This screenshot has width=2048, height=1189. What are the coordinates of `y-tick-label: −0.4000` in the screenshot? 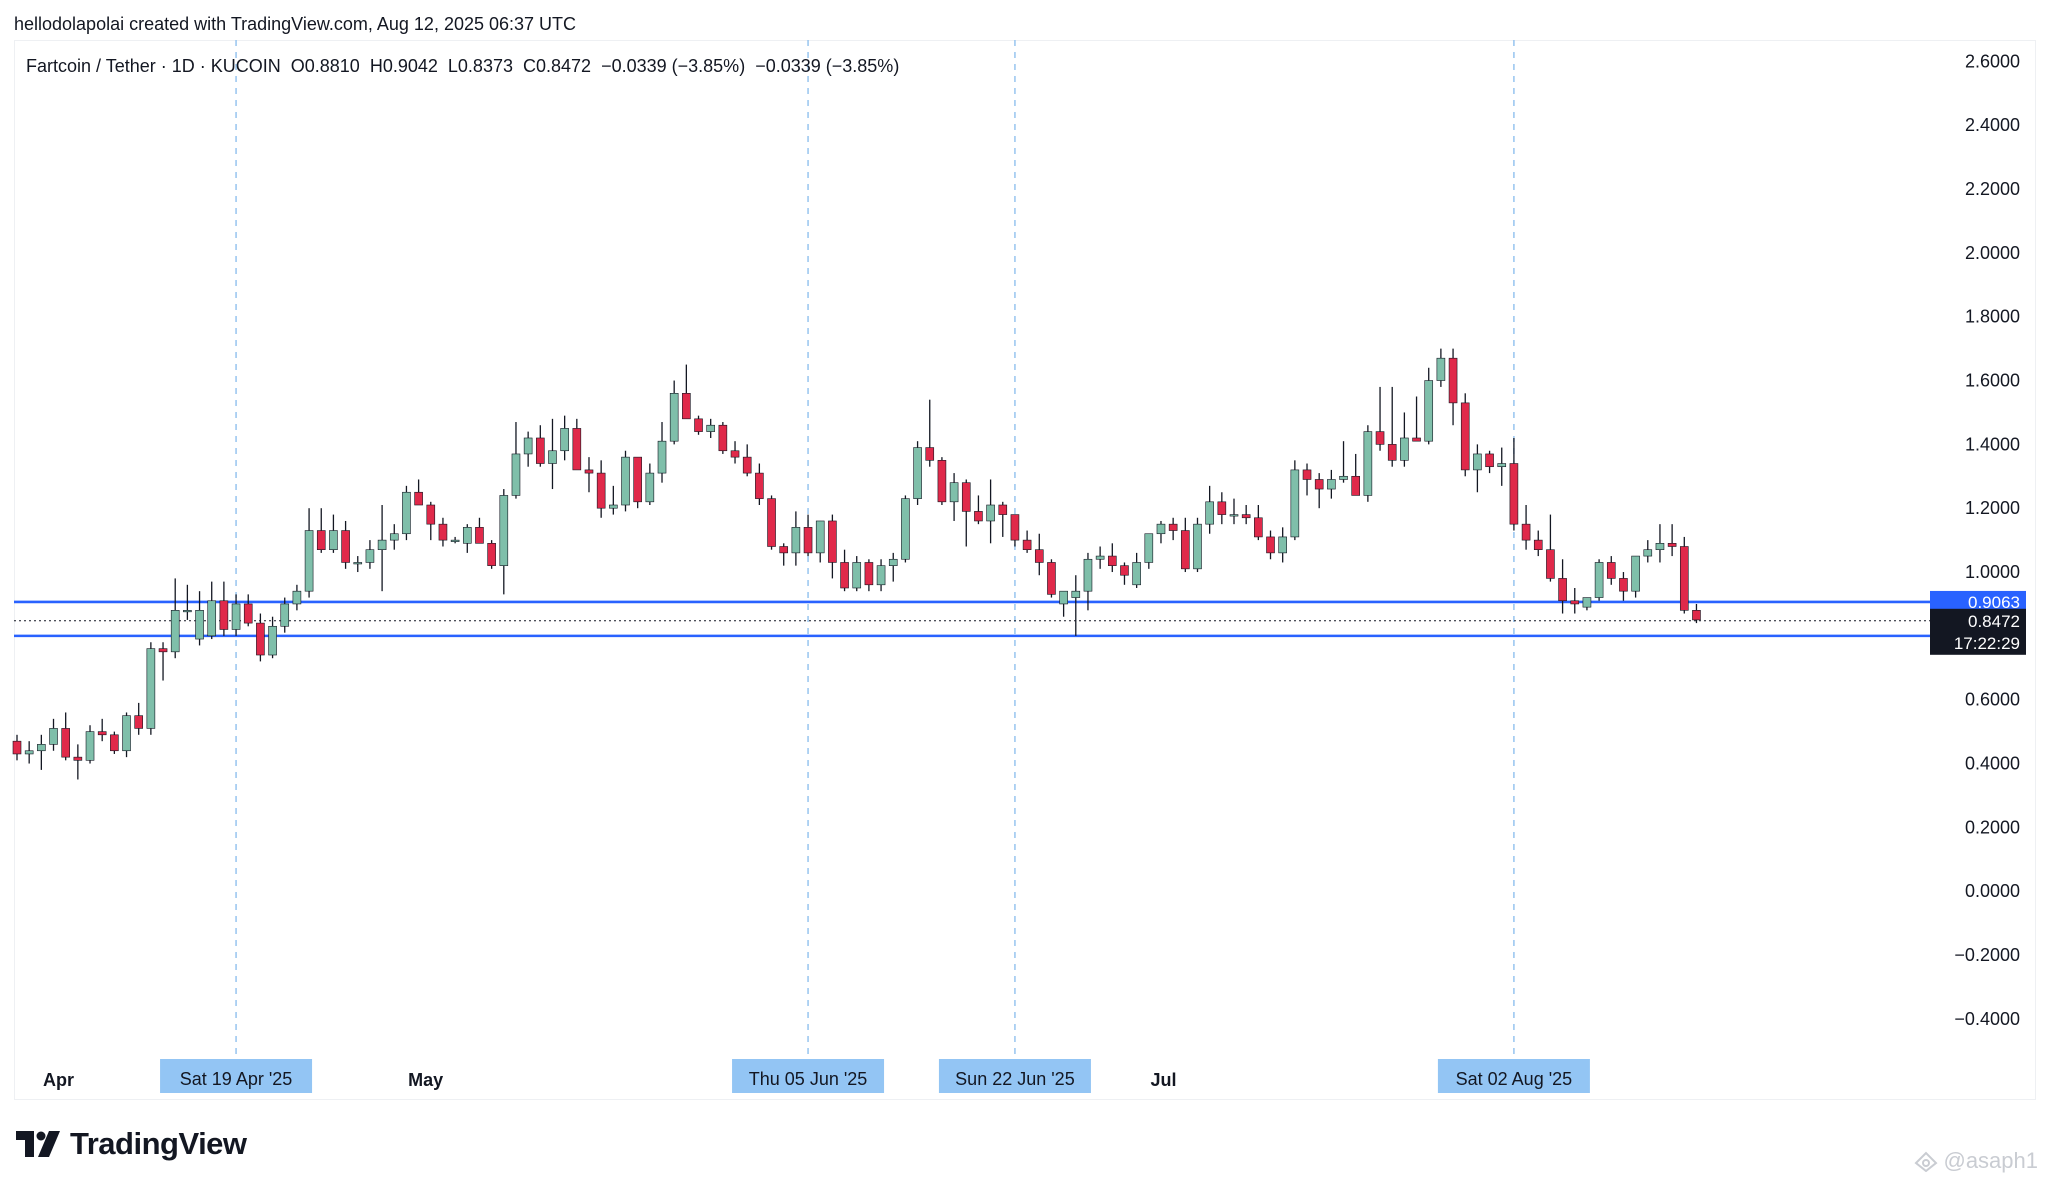 It's located at (1987, 1019).